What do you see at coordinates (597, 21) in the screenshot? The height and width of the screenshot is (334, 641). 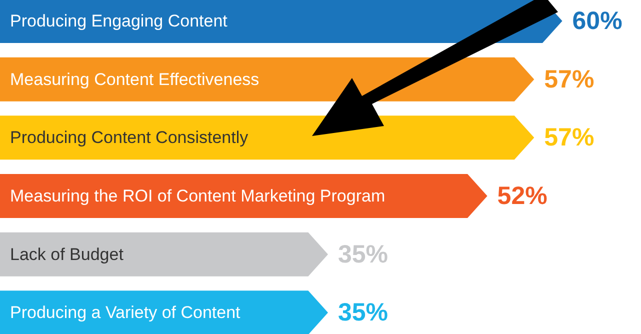 I see `data-label: 60%` at bounding box center [597, 21].